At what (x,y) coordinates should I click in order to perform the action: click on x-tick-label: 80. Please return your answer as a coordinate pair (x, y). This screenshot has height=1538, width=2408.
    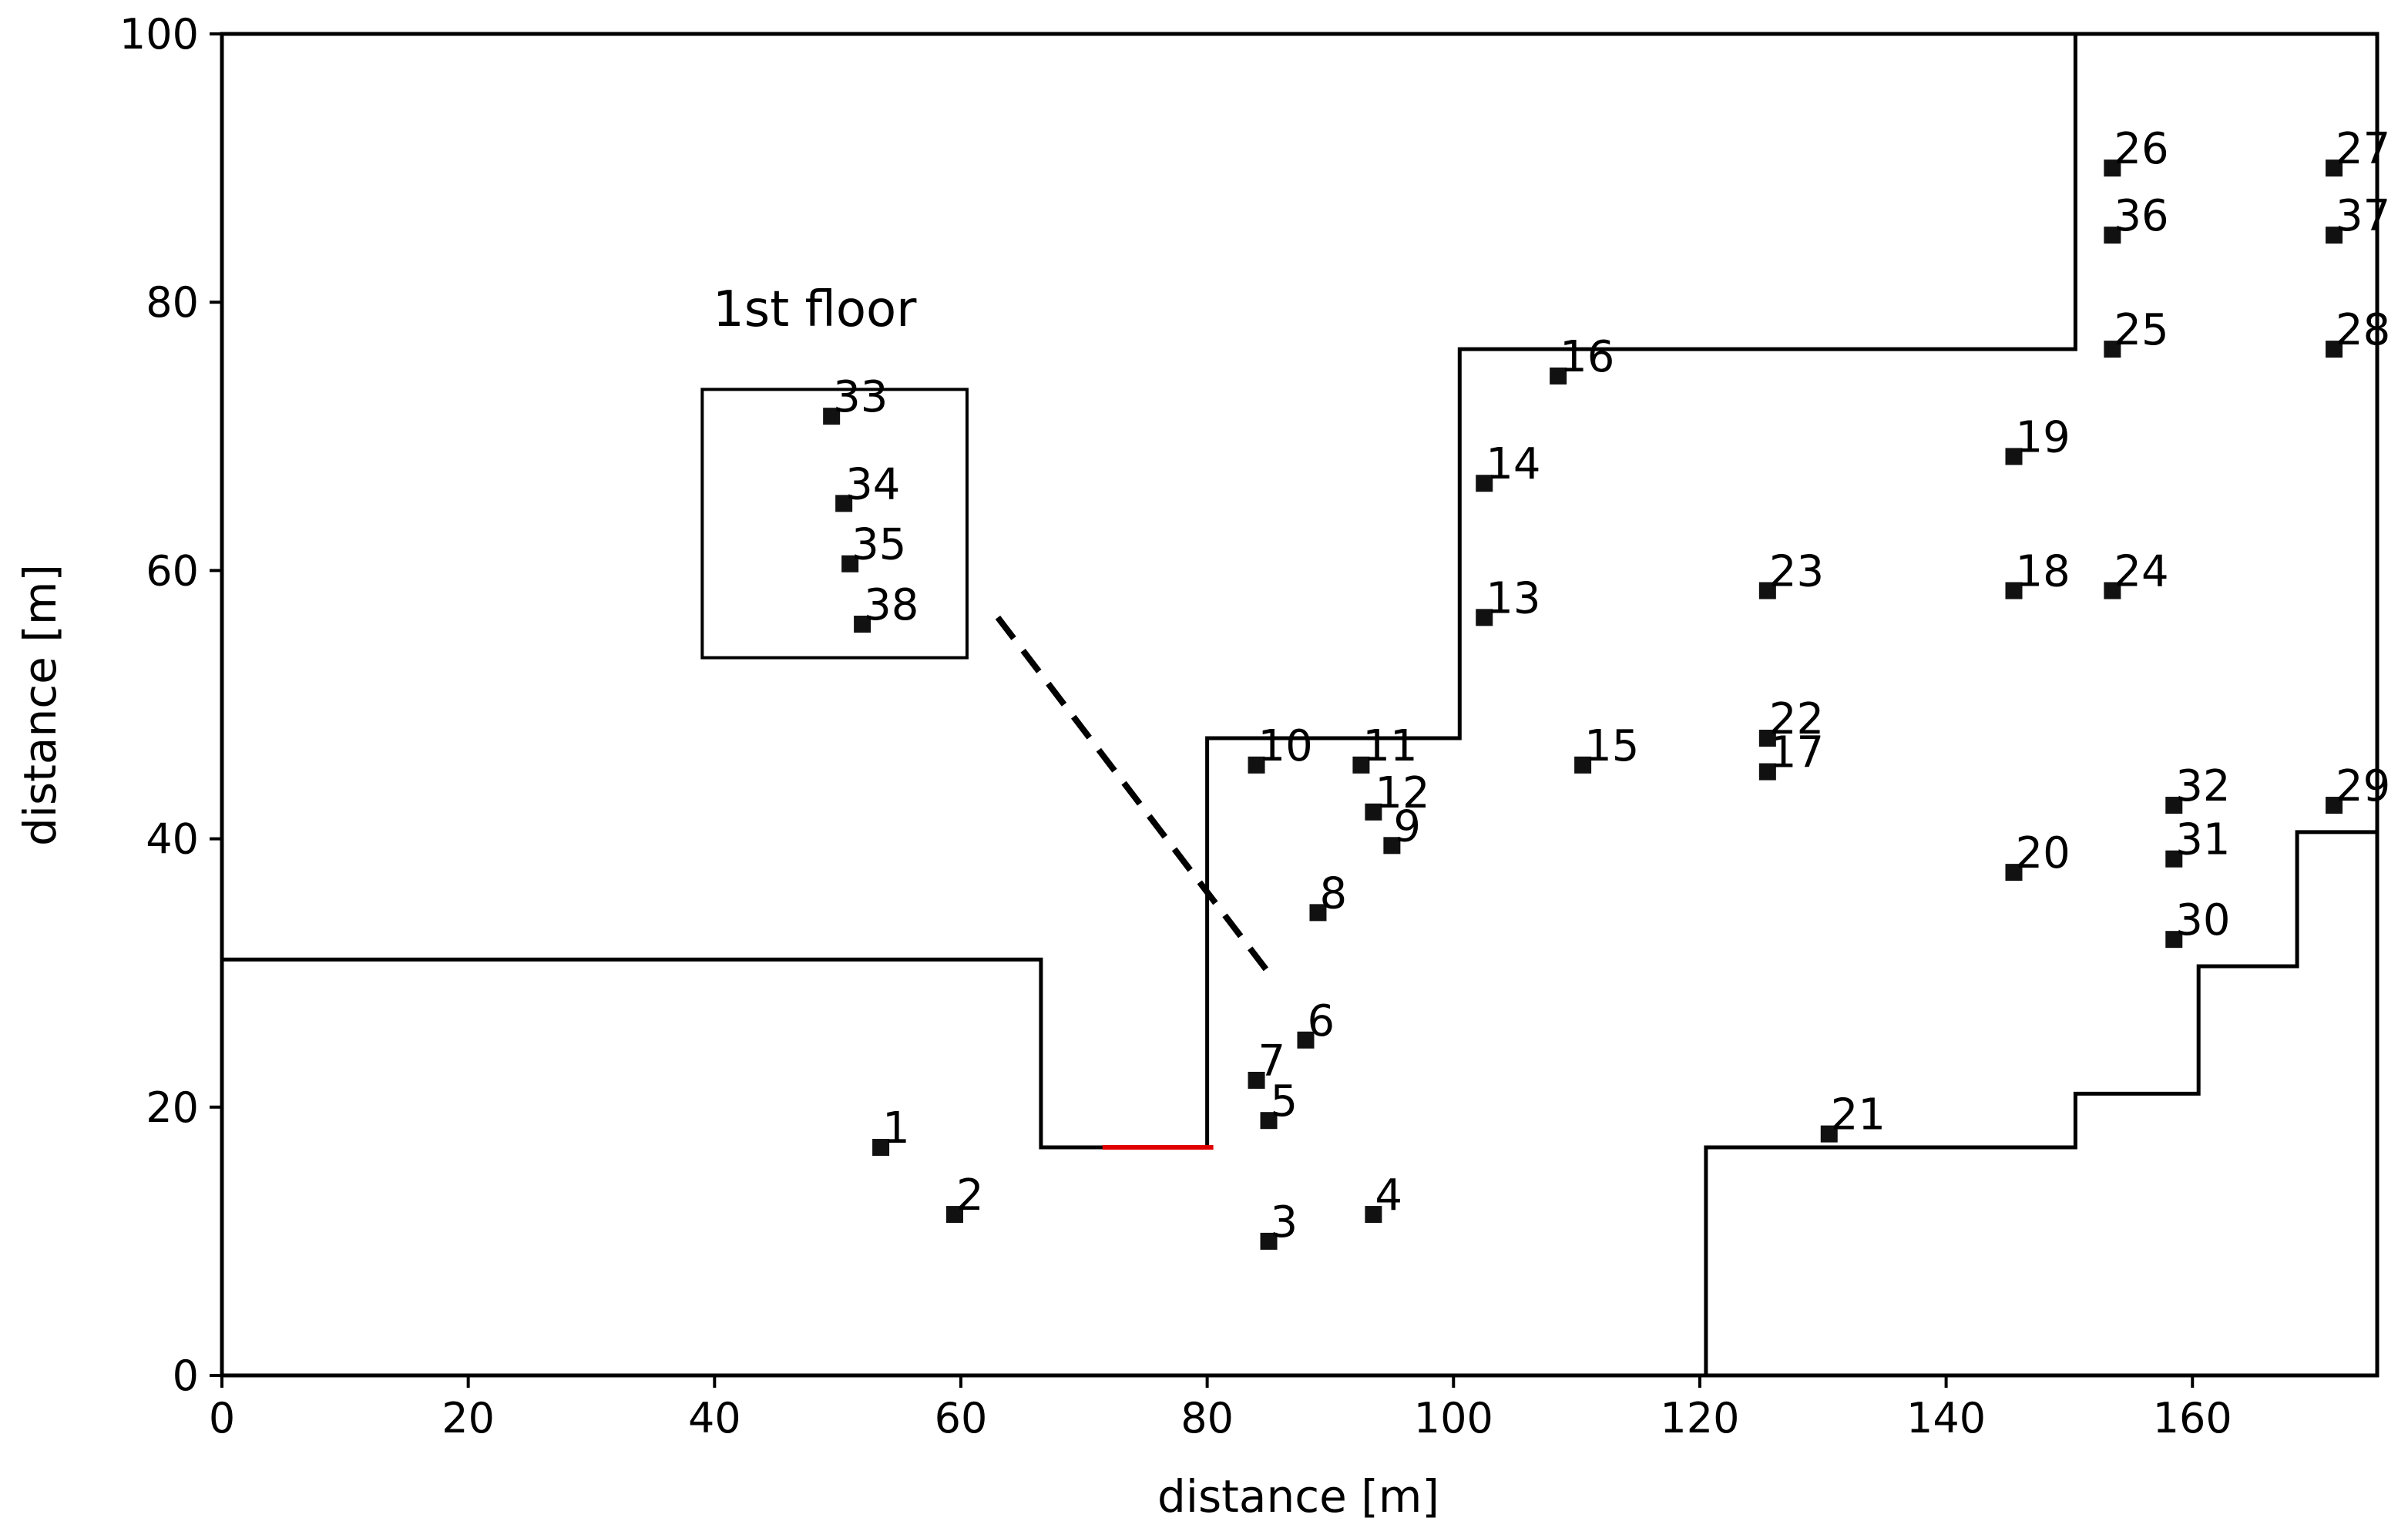
    Looking at the image, I should click on (1207, 1418).